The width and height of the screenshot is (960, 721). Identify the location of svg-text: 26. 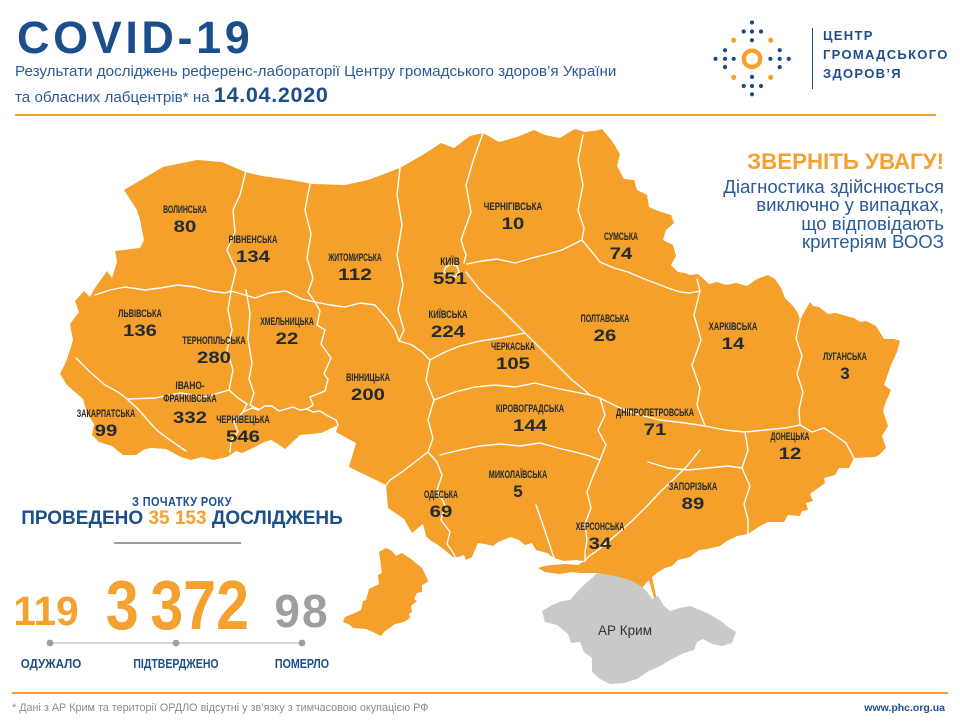
(605, 335).